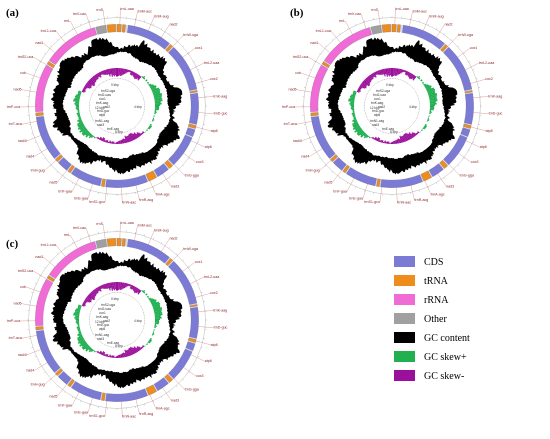 Image resolution: width=550 pixels, height=439 pixels. Describe the element at coordinates (495, 96) in the screenshot. I see `gene-label: trnK-aag` at that location.